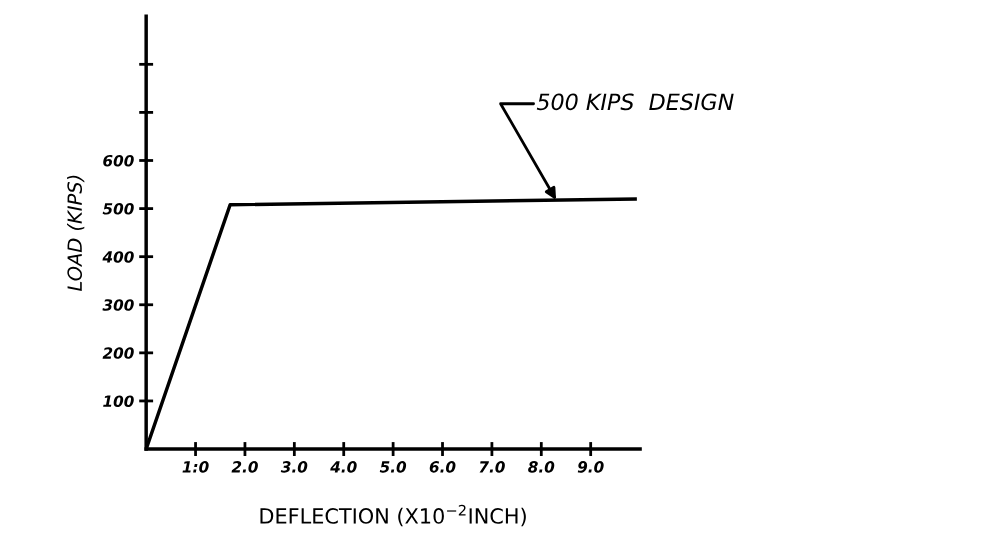 The image size is (1008, 541). What do you see at coordinates (393, 515) in the screenshot?
I see `x-axis-title: DEFLECTION (X10$^{−2}$INCH)` at bounding box center [393, 515].